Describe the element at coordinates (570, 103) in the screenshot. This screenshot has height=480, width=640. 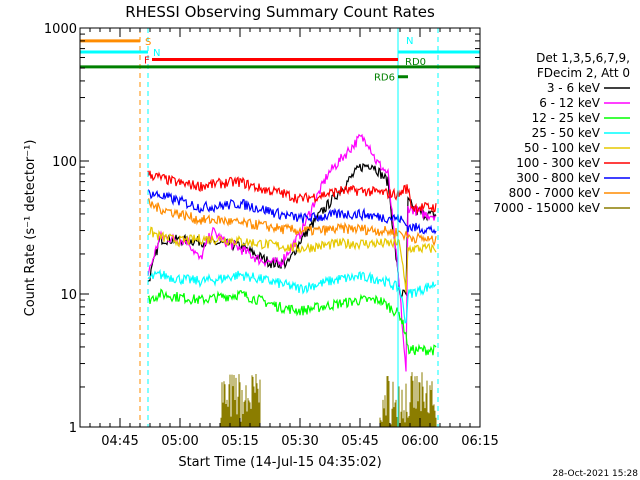
I see `legend-label-1: 6 - 12 keV` at that location.